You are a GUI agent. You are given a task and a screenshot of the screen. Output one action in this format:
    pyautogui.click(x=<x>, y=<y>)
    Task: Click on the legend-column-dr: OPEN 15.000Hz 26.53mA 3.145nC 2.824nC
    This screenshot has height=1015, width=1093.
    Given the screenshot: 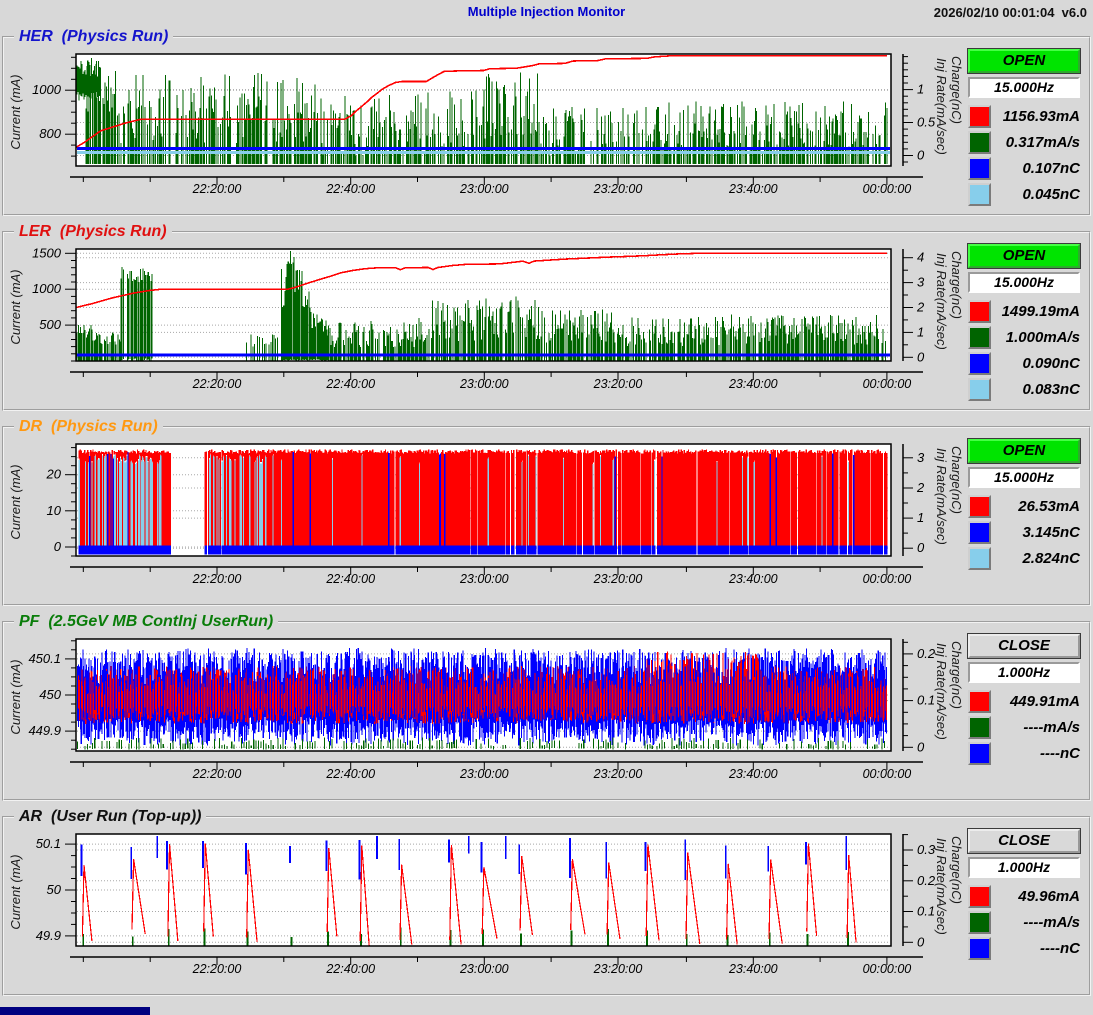 What is the action you would take?
    pyautogui.click(x=1024, y=503)
    